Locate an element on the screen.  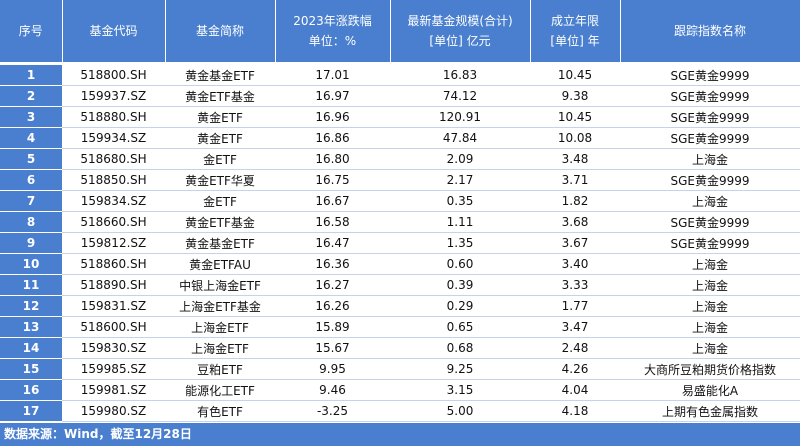
cell: 3.48 is located at coordinates (575, 159).